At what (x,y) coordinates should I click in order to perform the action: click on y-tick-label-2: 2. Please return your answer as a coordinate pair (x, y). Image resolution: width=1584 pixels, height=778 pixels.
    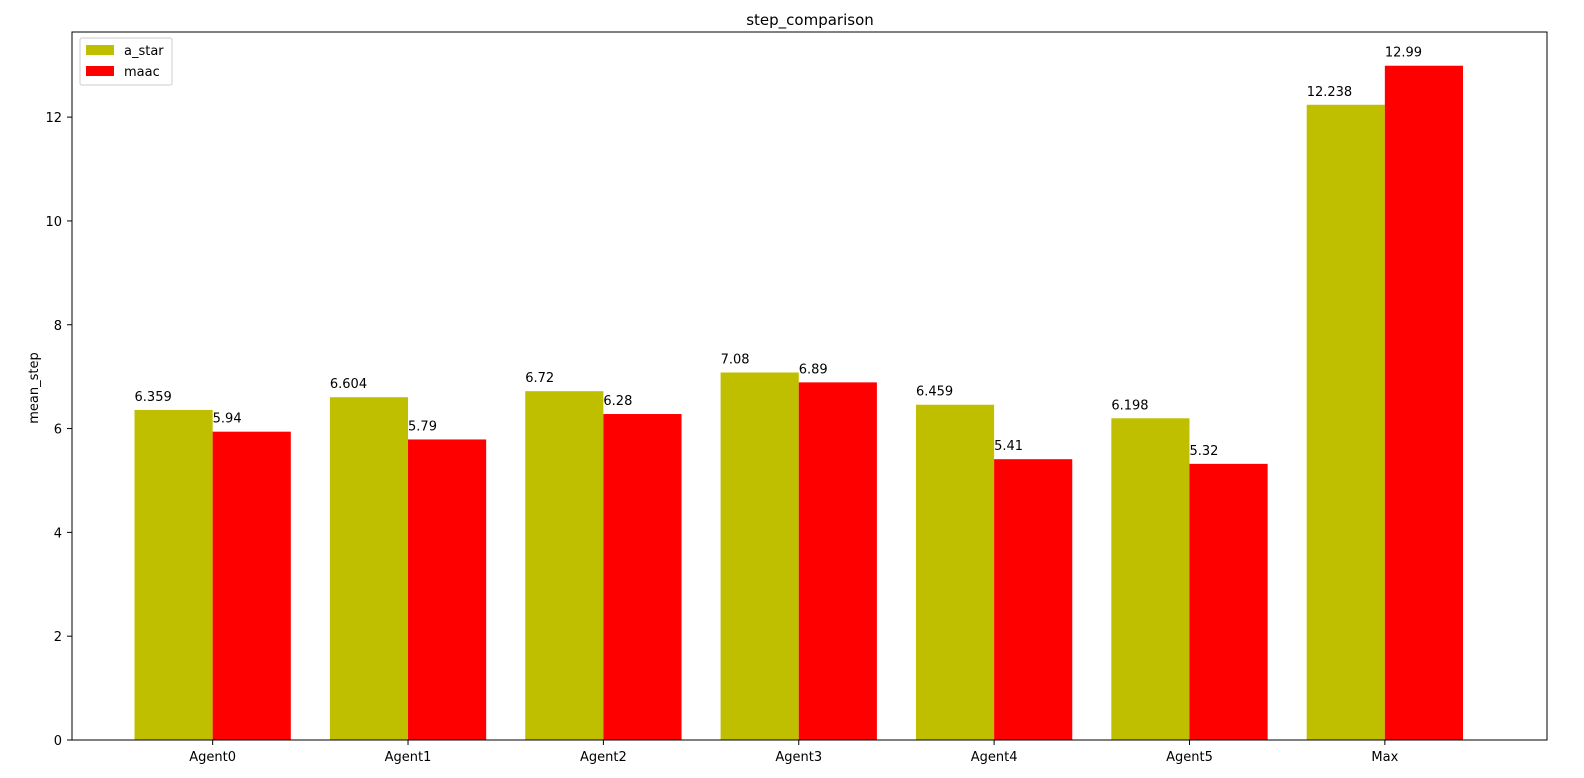
    Looking at the image, I should click on (58, 637).